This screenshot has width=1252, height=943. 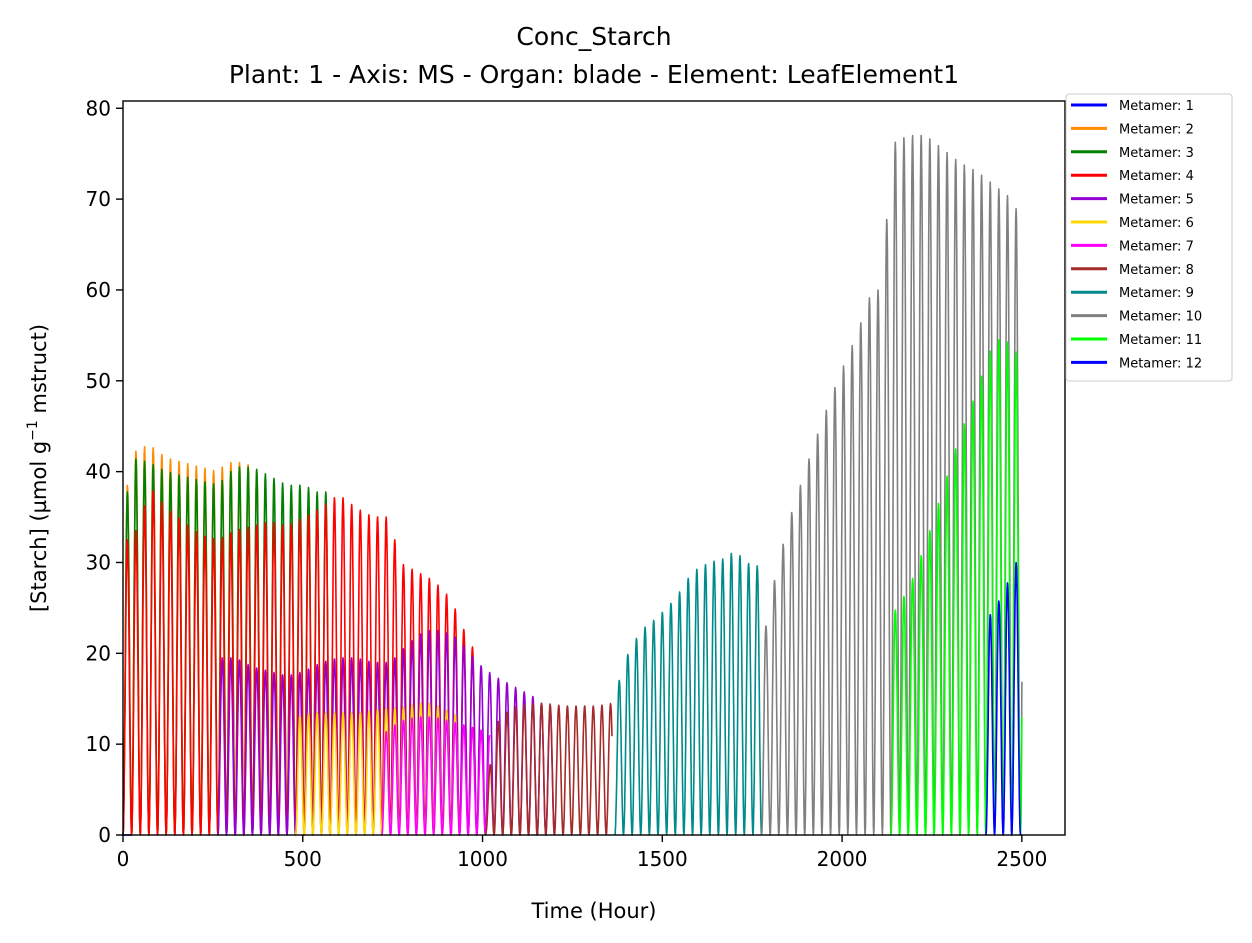 What do you see at coordinates (39, 526) in the screenshot?
I see `y-axis-label-main: [Starch] (µmol g` at bounding box center [39, 526].